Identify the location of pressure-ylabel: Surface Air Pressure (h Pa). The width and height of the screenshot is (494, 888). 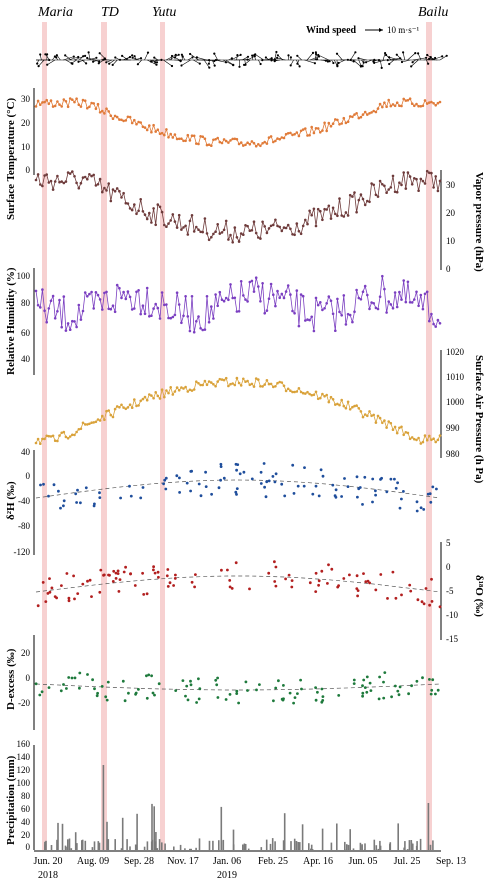
(479, 419).